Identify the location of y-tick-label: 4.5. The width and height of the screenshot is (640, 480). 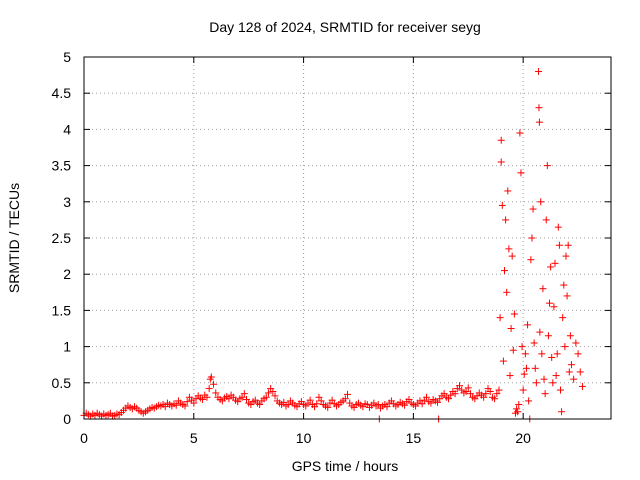
(62, 93).